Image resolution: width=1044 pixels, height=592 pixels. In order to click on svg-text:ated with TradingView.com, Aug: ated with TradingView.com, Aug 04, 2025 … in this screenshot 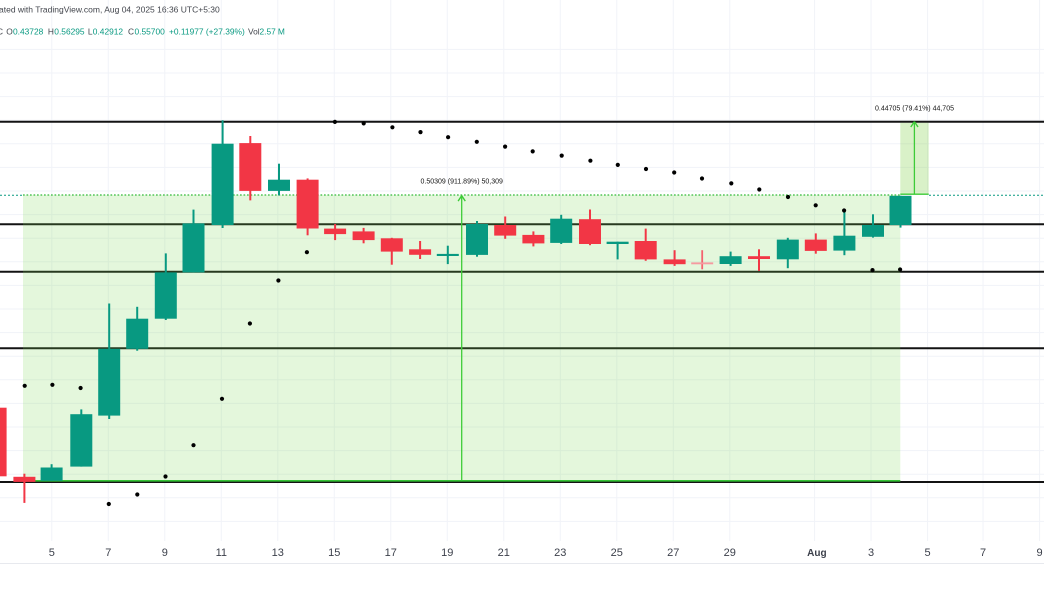, I will do `click(110, 9)`.